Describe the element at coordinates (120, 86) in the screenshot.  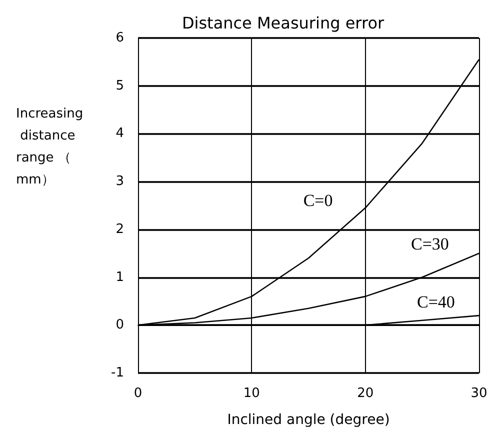
I see `y-tick-label: 5` at that location.